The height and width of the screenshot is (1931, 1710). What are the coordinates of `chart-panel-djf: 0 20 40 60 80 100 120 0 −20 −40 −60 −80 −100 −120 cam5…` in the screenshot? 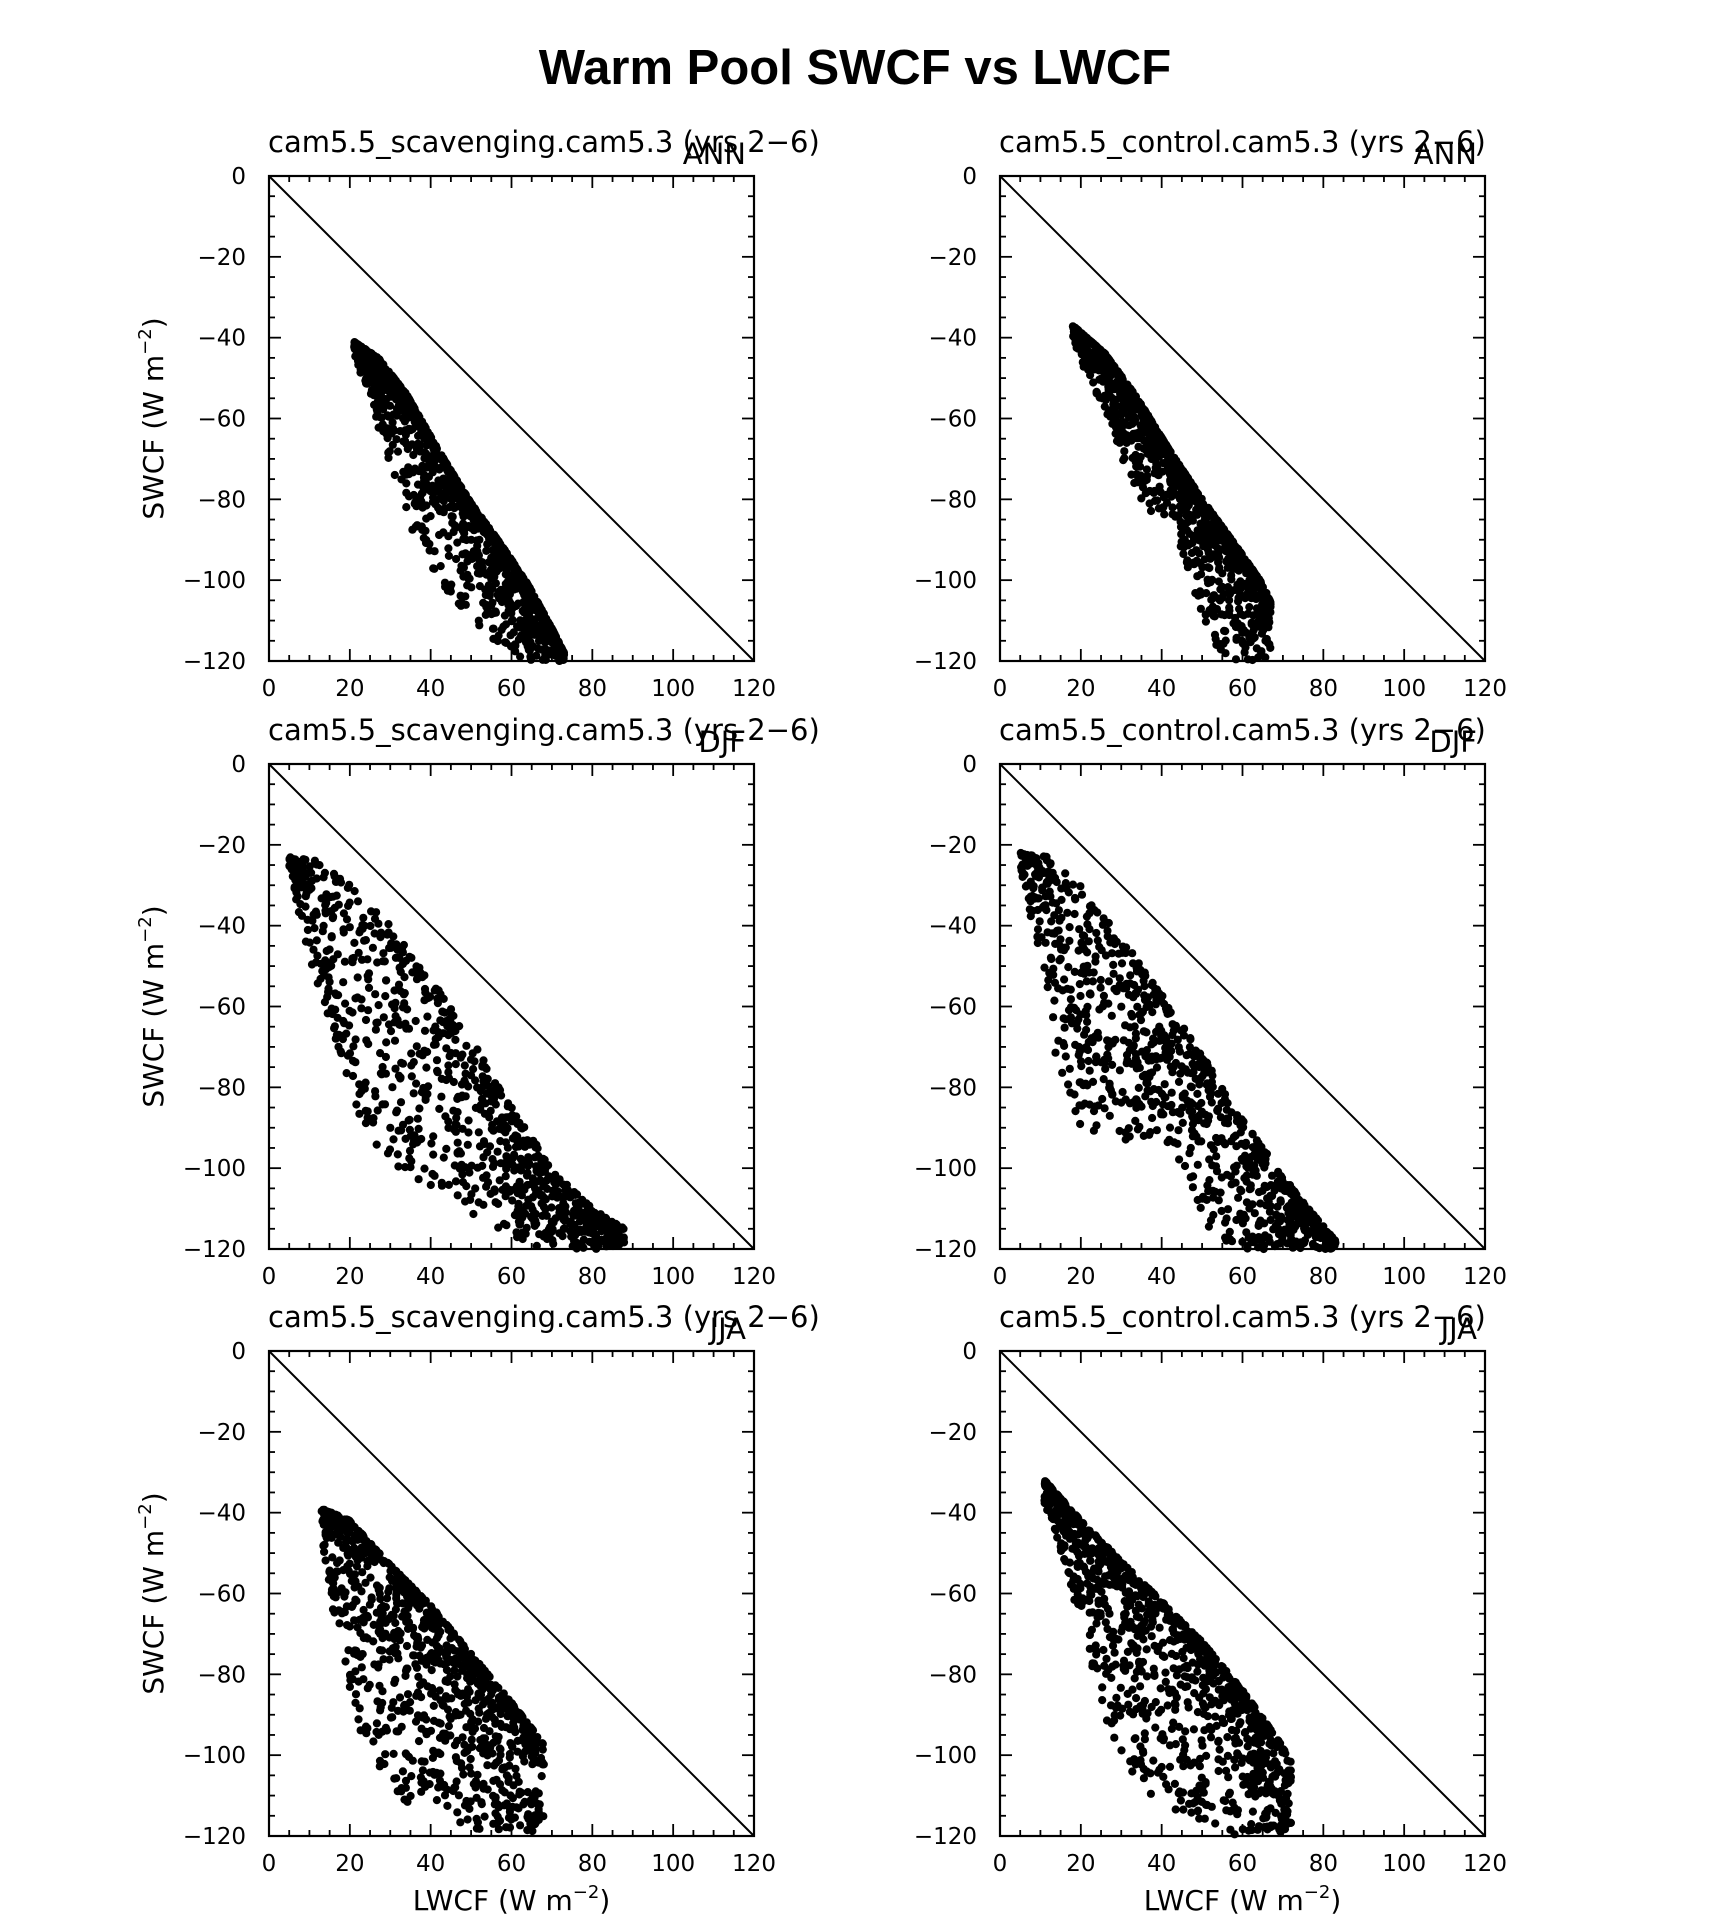 It's located at (1210, 1001).